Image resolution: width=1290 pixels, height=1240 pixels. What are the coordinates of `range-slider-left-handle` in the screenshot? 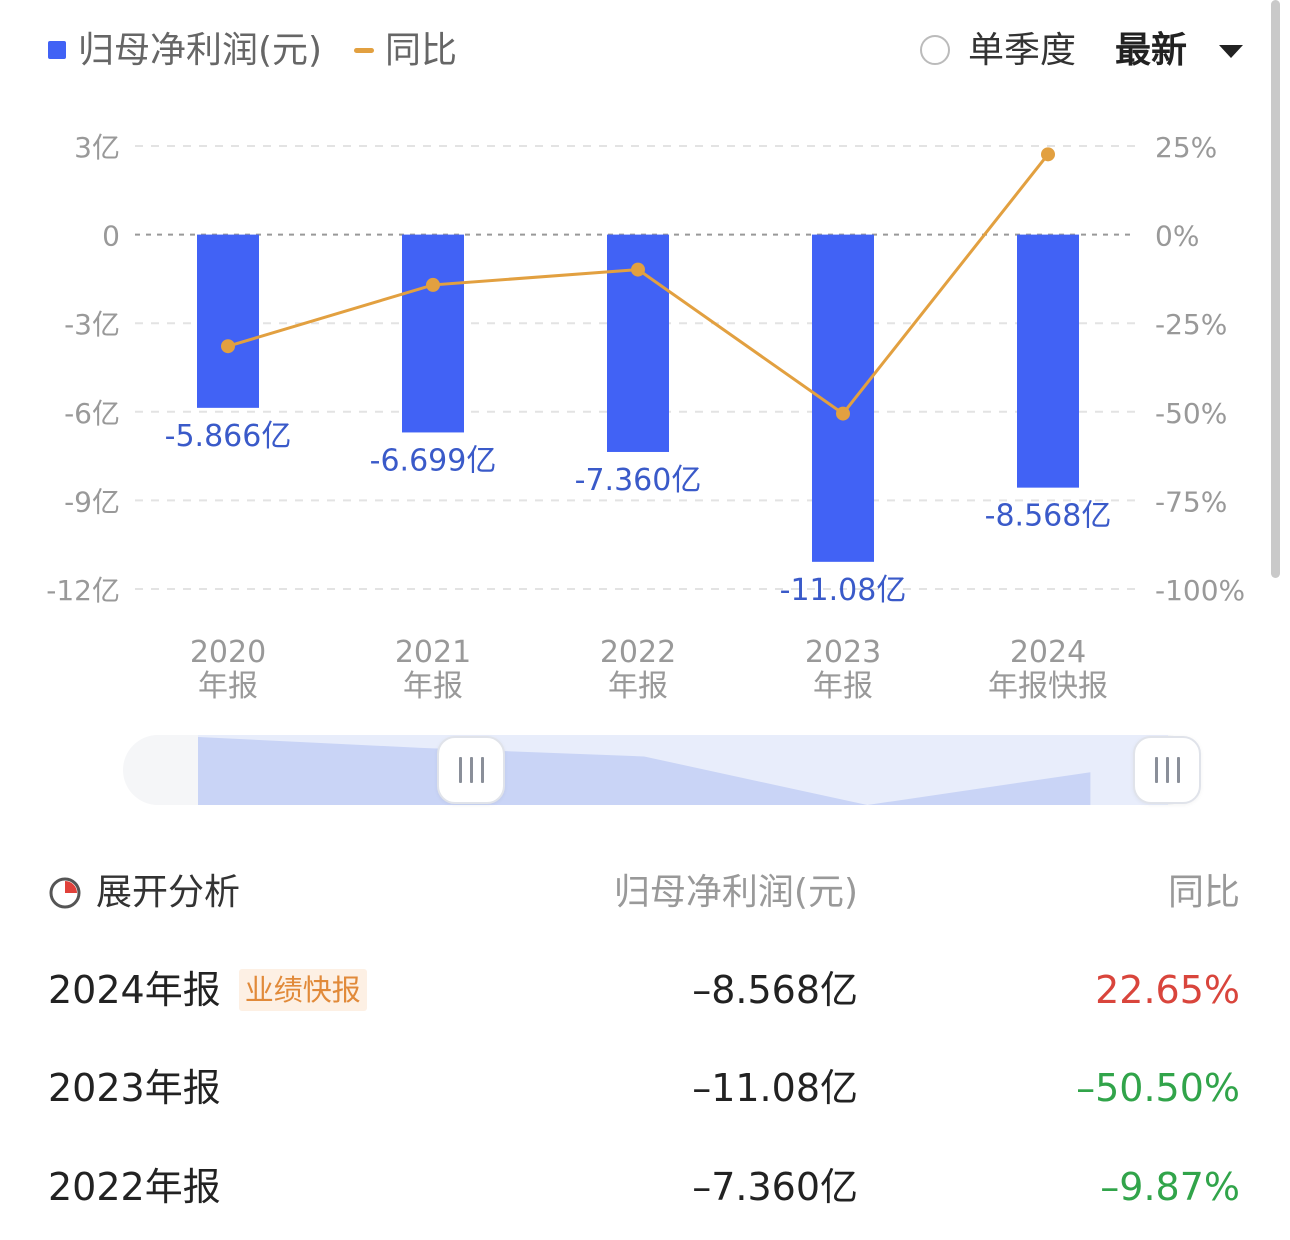 It's located at (471, 770).